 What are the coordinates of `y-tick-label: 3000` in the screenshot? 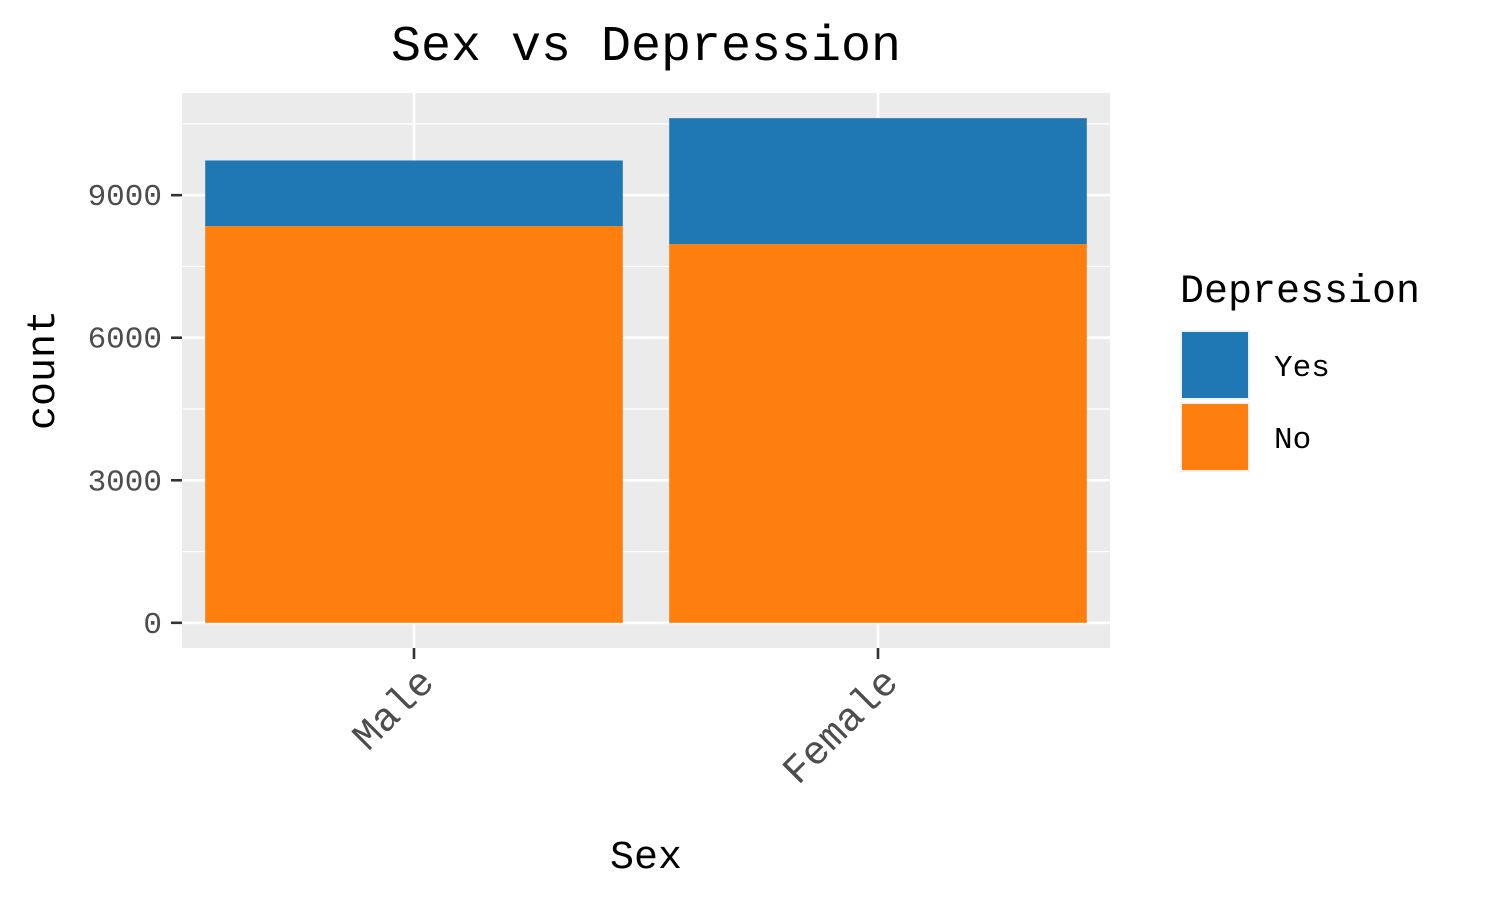 It's located at (125, 482).